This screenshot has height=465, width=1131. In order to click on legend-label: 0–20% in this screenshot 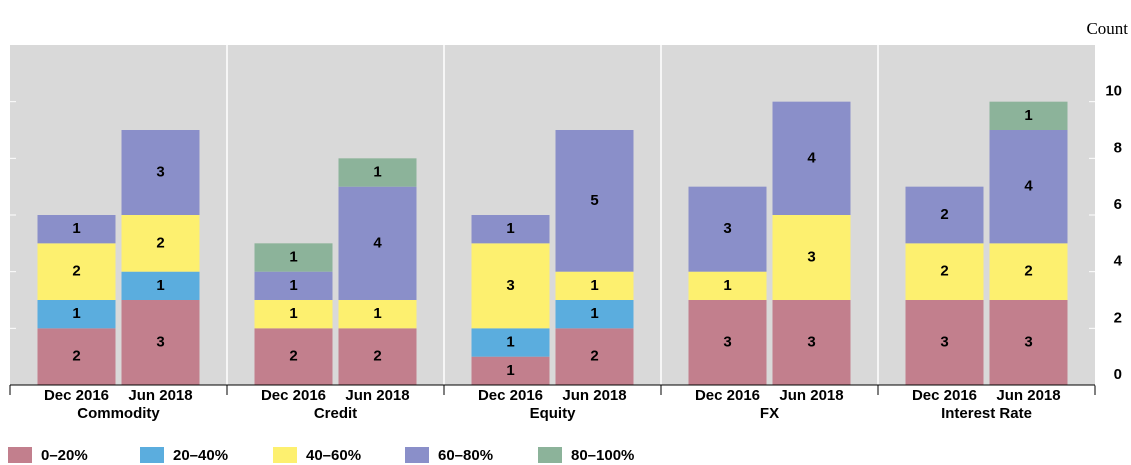, I will do `click(64, 455)`.